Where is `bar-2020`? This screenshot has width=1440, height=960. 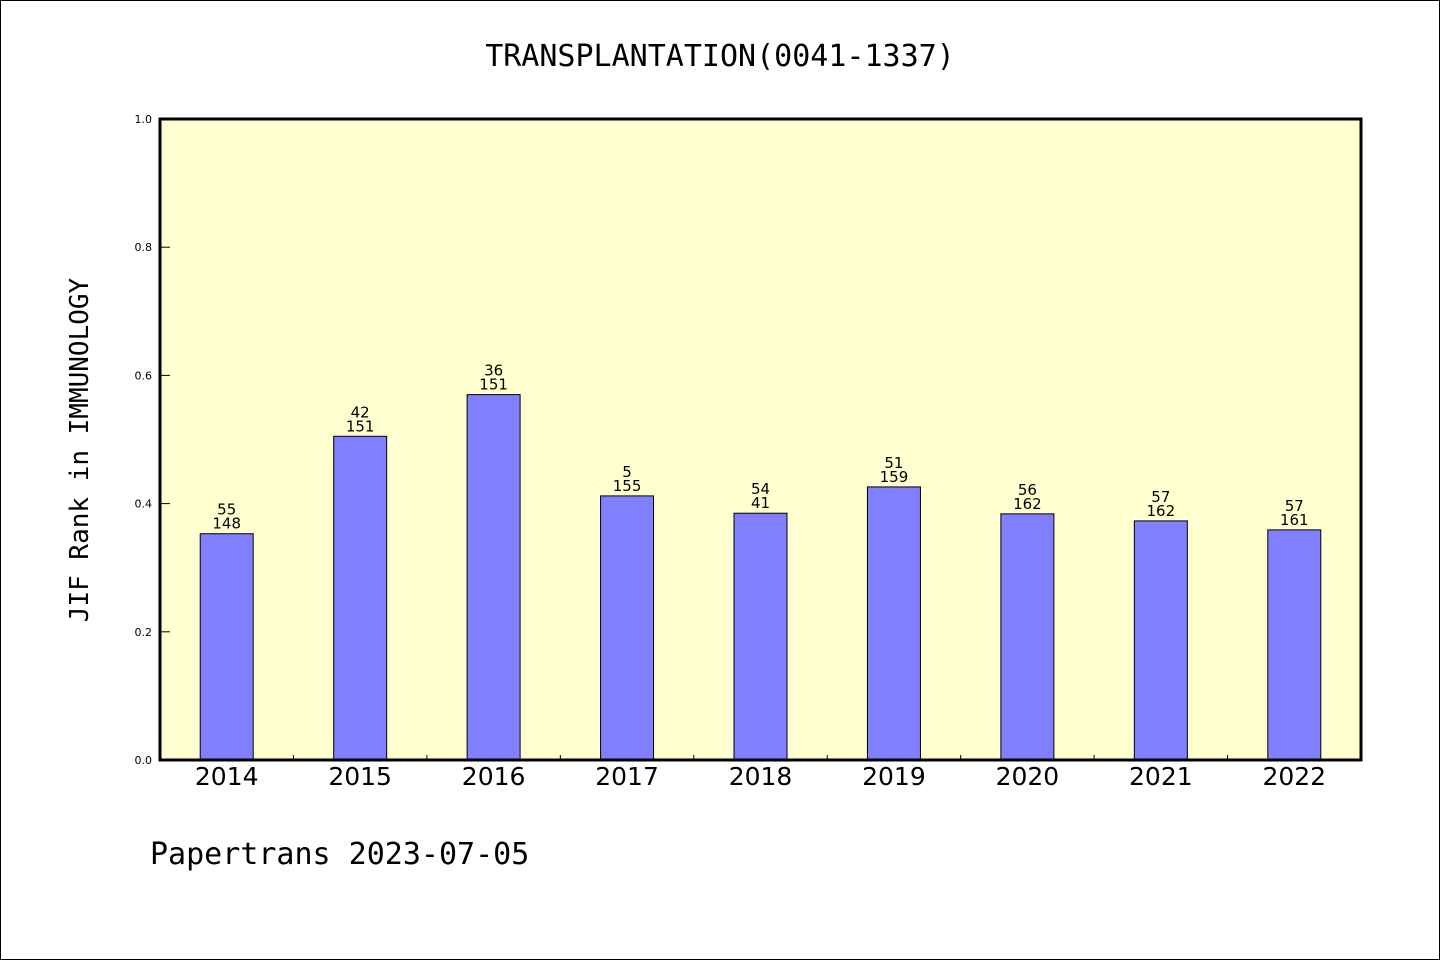 bar-2020 is located at coordinates (1027, 637).